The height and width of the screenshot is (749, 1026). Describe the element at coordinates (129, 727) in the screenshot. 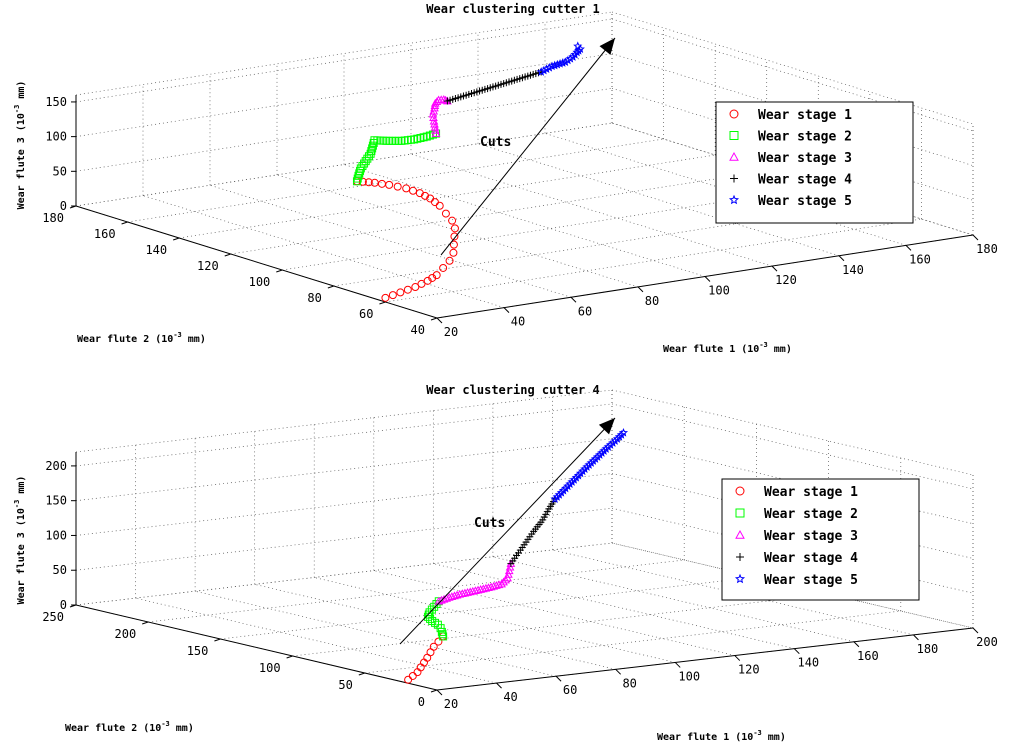

I see `y-axis-label: Wear flute 2 (10-3 mm)` at that location.